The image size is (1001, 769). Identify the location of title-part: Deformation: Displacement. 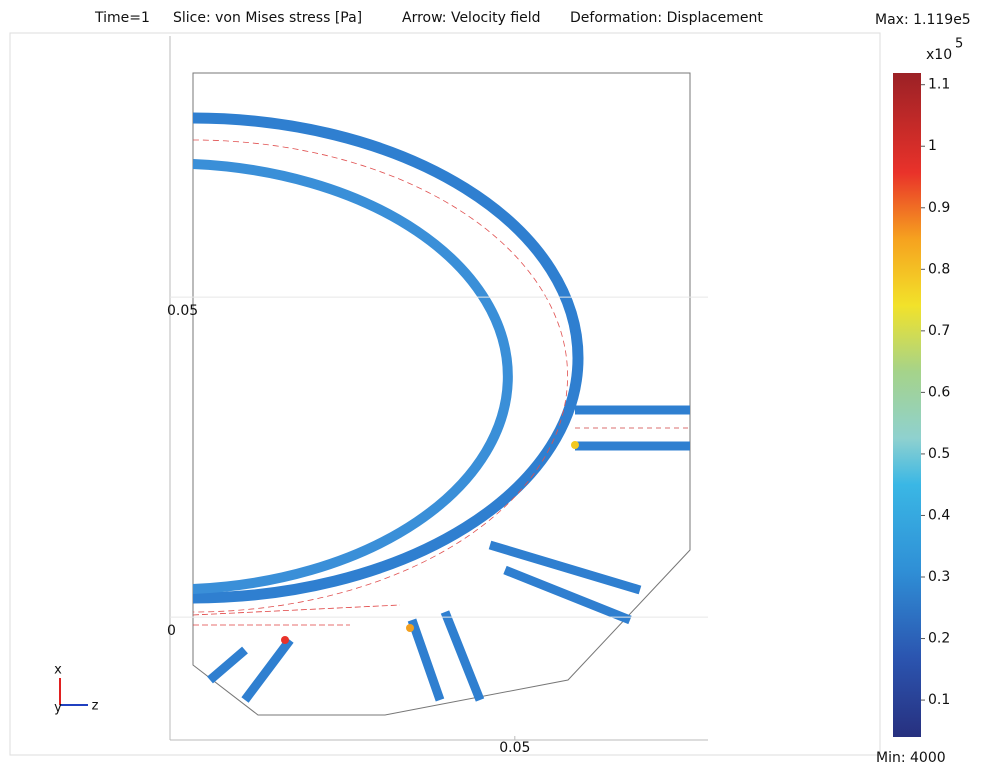
(666, 18).